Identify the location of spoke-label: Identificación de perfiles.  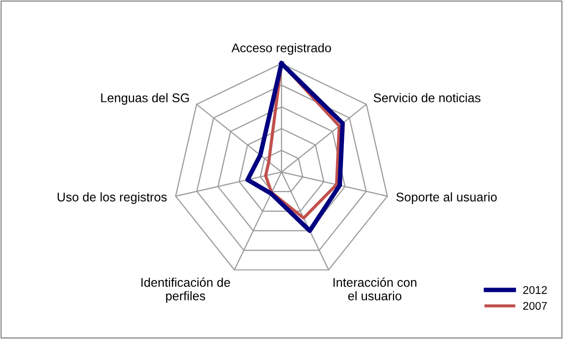
(185, 290).